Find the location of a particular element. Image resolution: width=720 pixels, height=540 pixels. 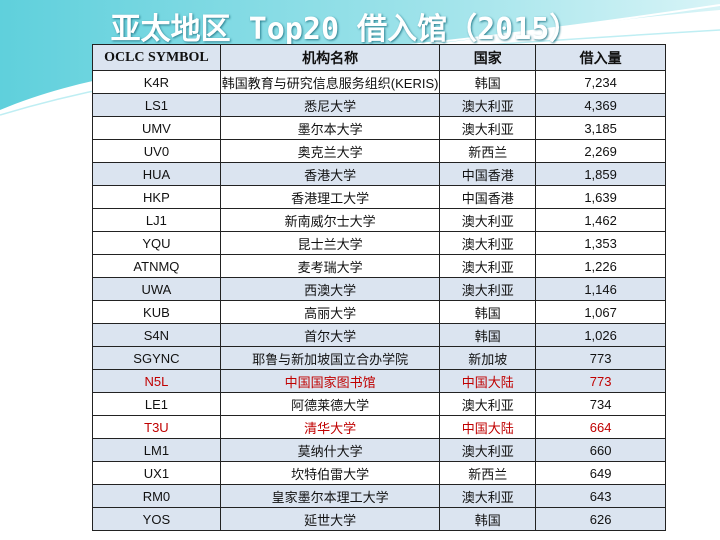

cell-symbol: K4R is located at coordinates (156, 82).